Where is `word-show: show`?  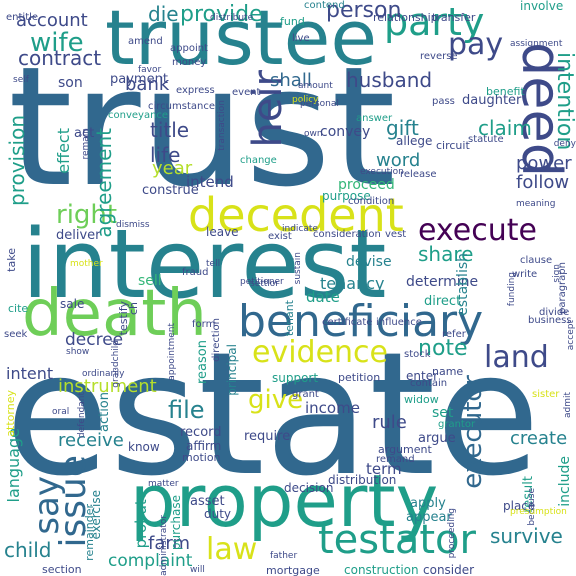 word-show: show is located at coordinates (78, 352).